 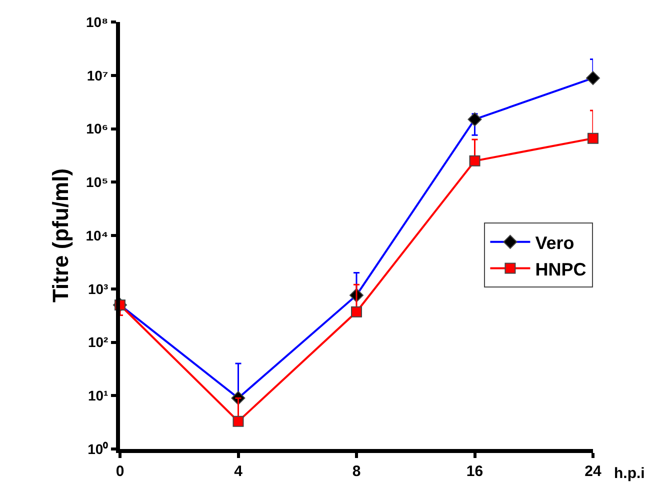 I want to click on x-tick-label: 8, so click(x=356, y=471).